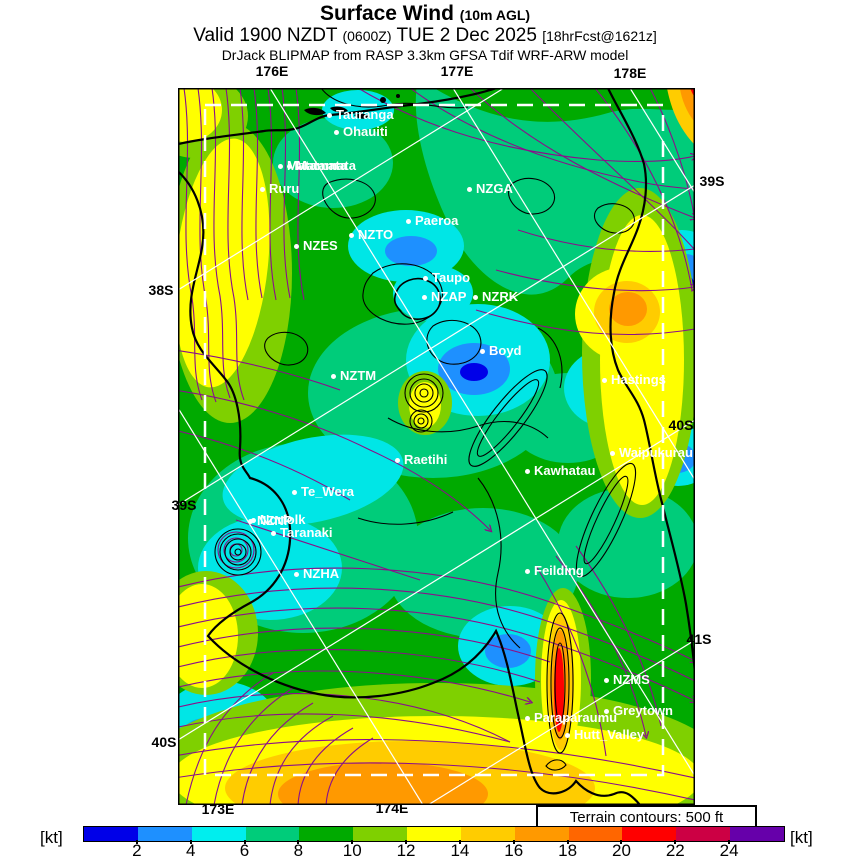  I want to click on colorbar-tick-label: 24, so click(729, 850).